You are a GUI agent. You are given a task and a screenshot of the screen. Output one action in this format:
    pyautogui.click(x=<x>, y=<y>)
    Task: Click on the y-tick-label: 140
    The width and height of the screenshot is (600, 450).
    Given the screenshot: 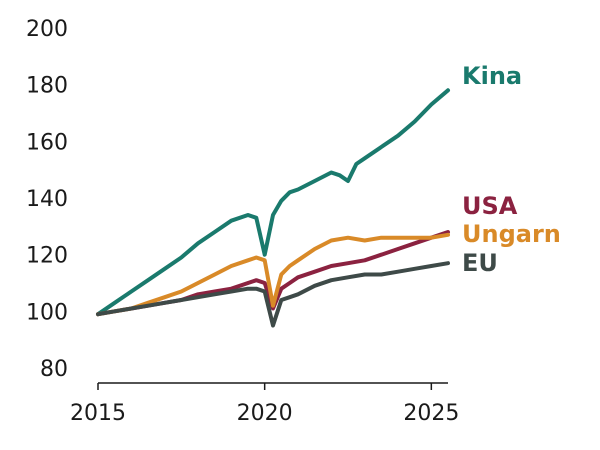 What is the action you would take?
    pyautogui.click(x=47, y=199)
    